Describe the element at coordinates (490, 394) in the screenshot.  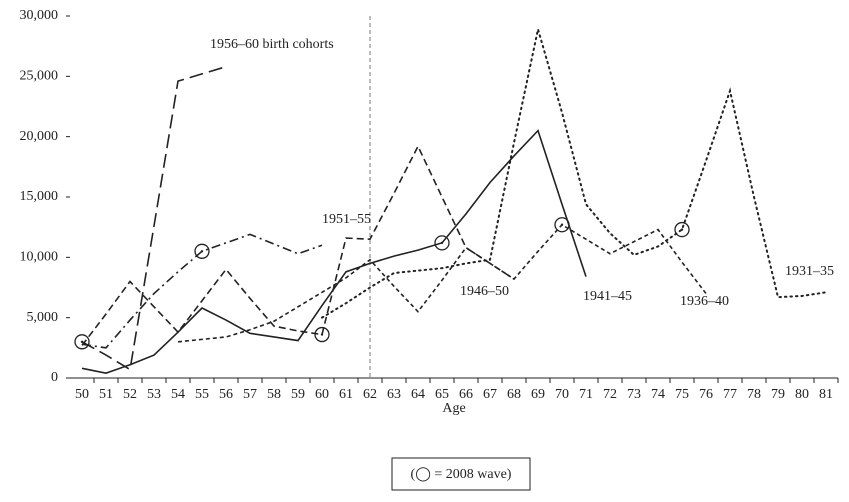
I see `x-tick-label: 67` at that location.